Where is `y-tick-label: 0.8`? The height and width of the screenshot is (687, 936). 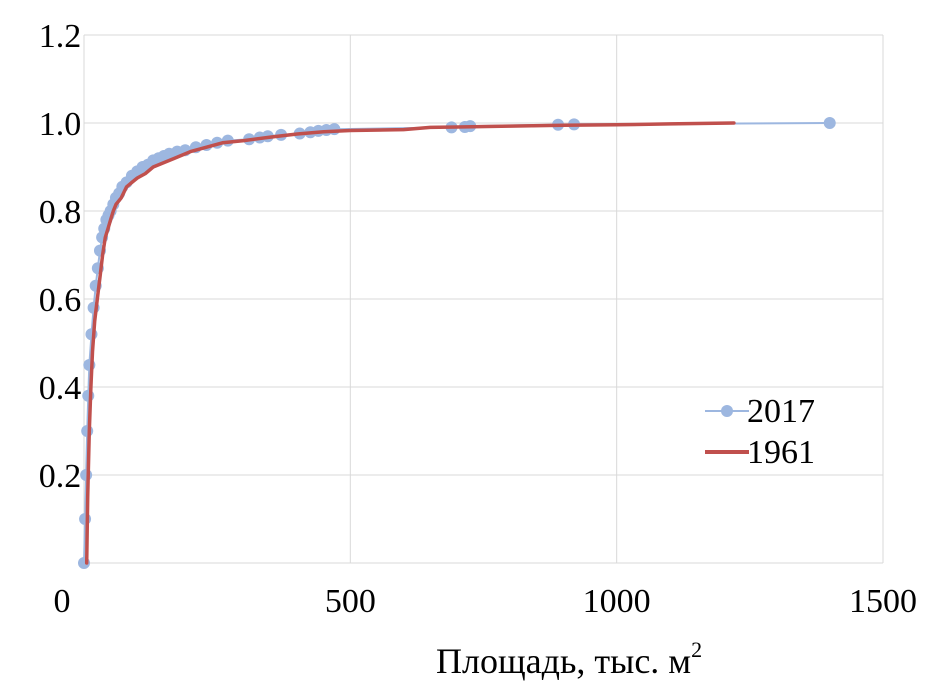 y-tick-label: 0.8 is located at coordinates (60, 212).